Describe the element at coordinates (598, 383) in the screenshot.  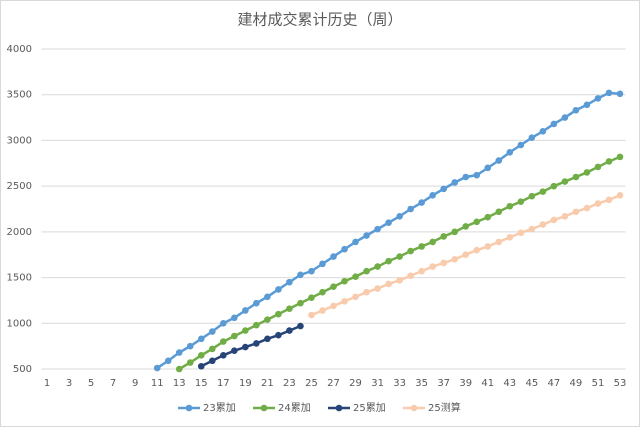
I see `x-tick-label: 51` at that location.